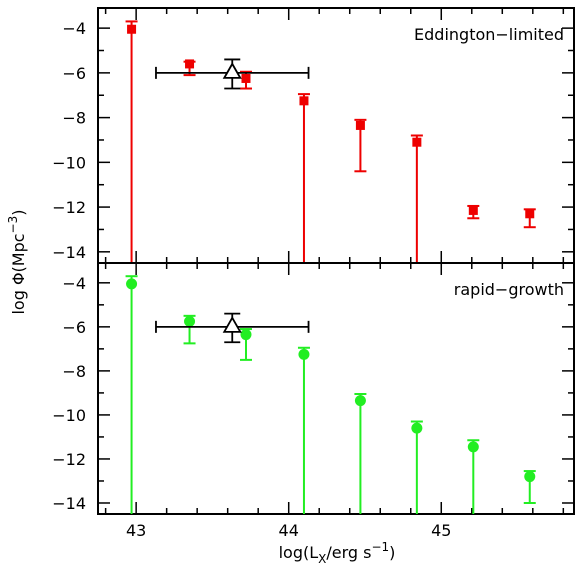 The image size is (577, 571). Describe the element at coordinates (136, 530) in the screenshot. I see `x-tick-label: 43` at that location.